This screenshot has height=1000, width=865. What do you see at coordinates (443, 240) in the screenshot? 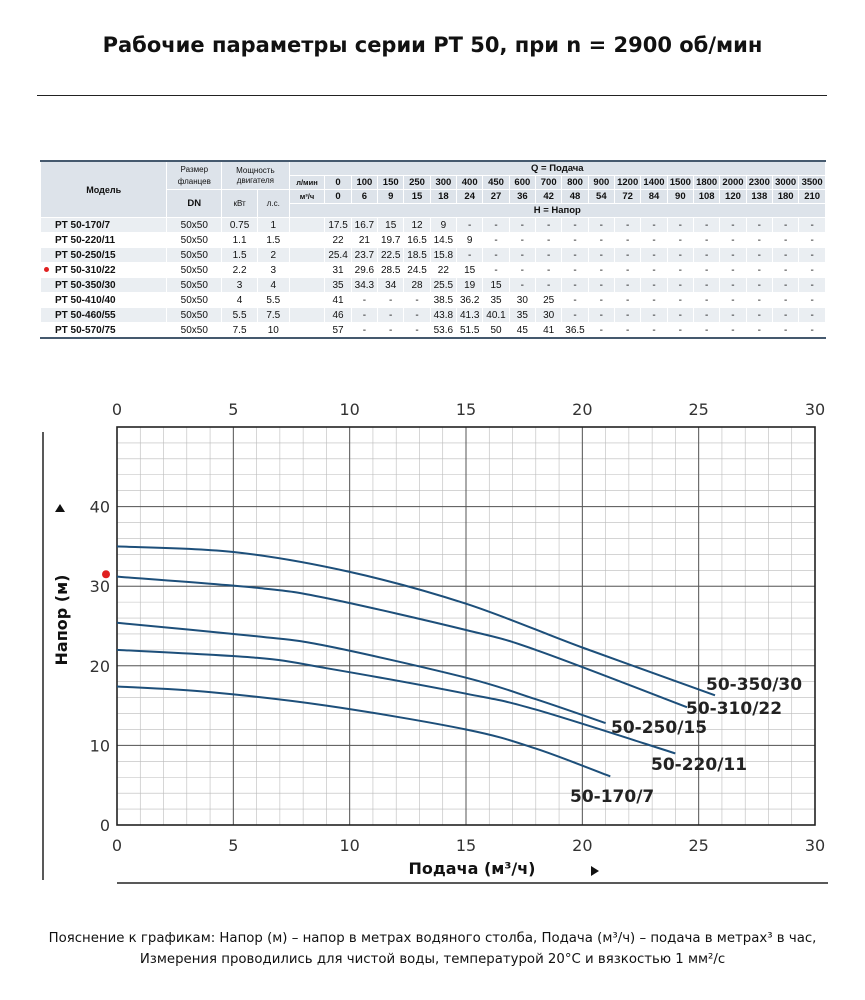
I see `cell-head-value-text: 14.5` at bounding box center [443, 240].